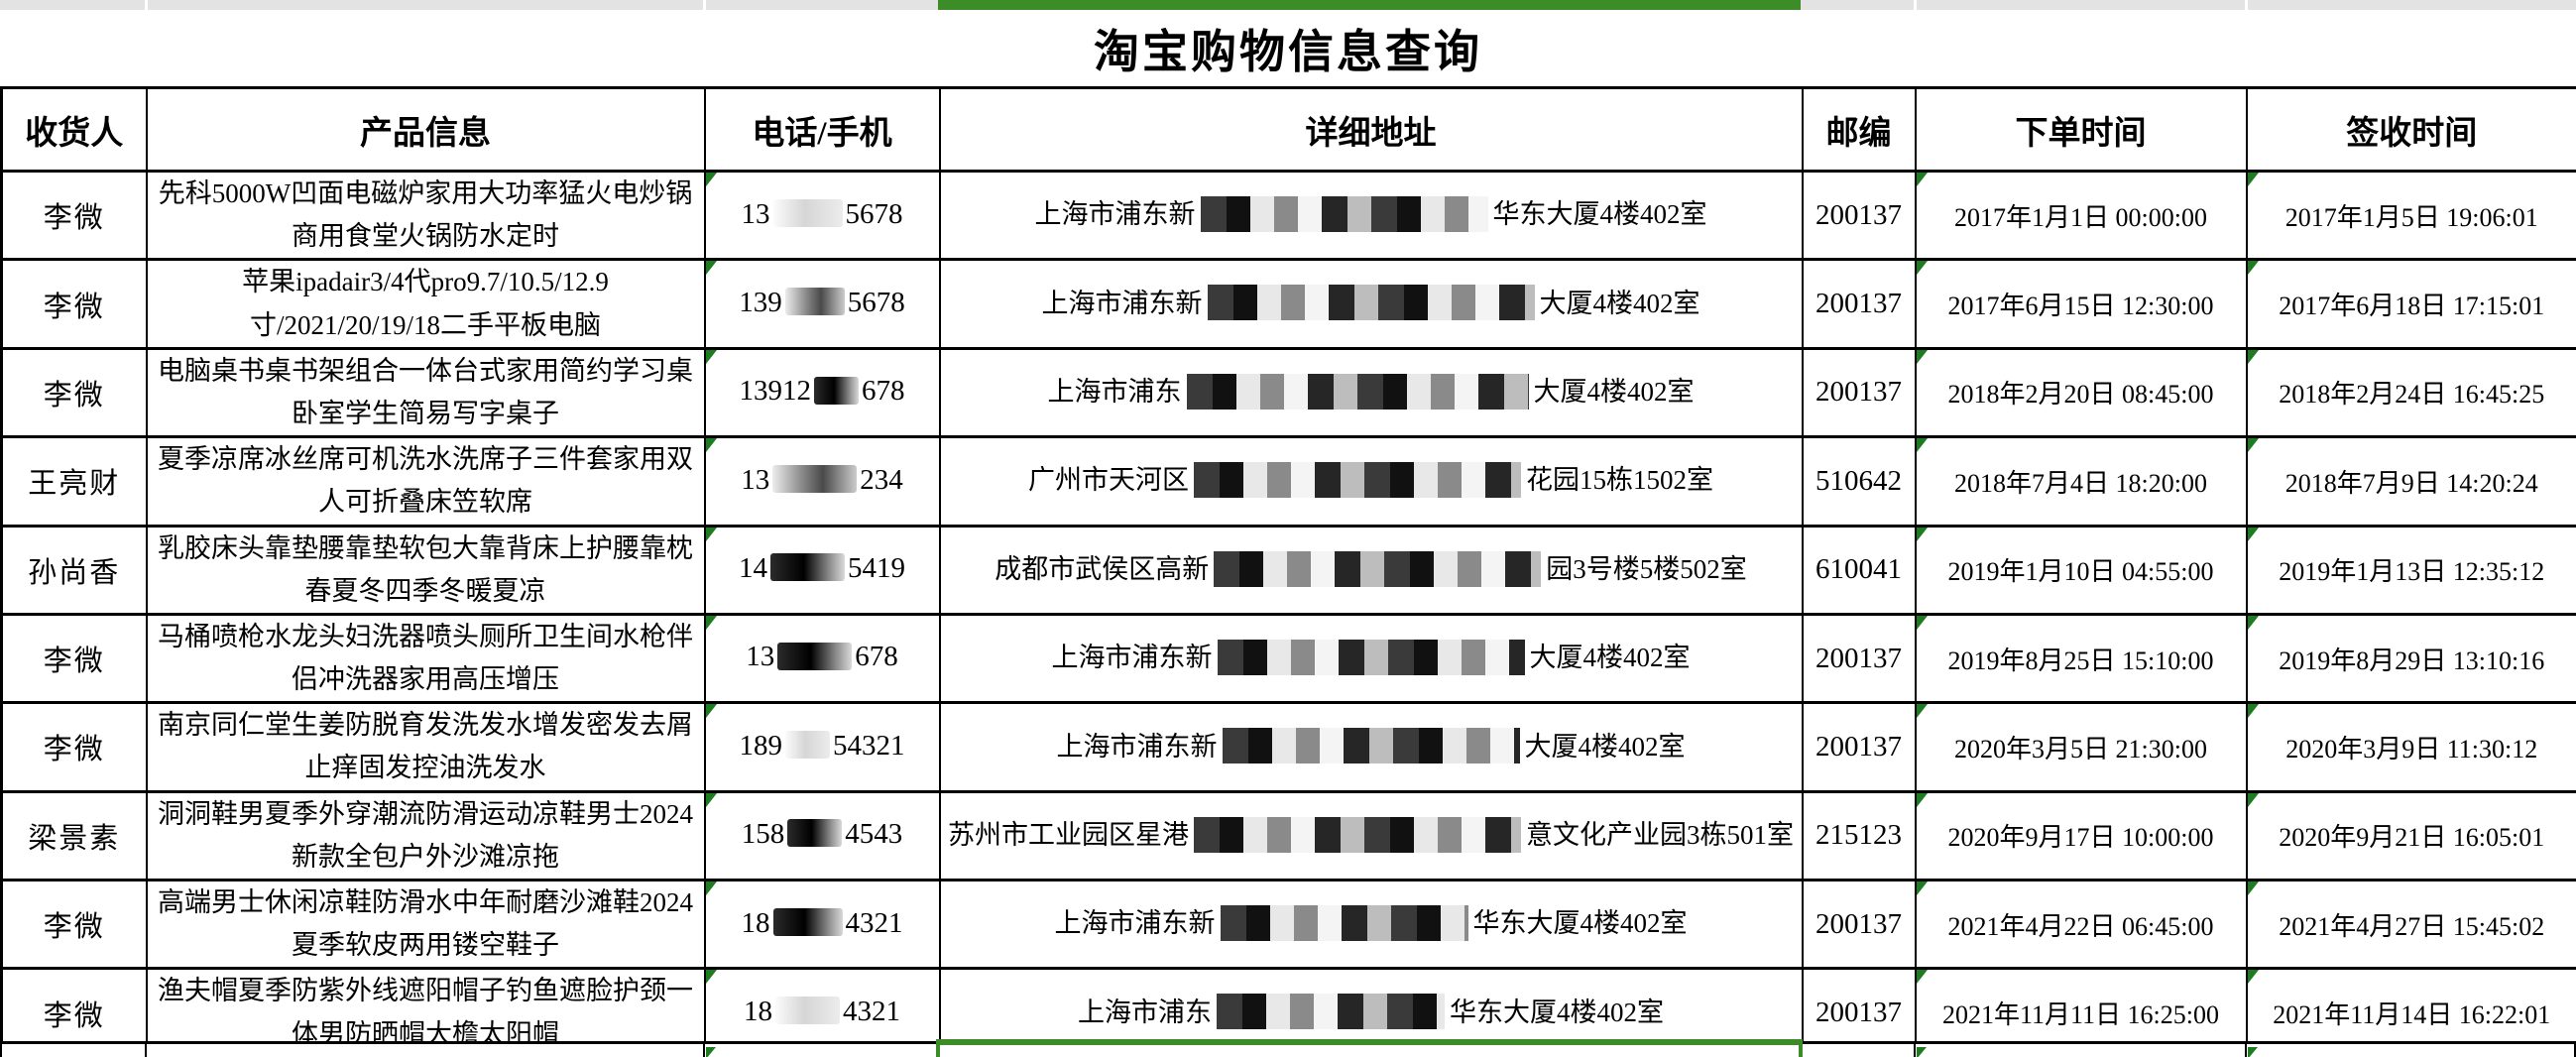 This screenshot has width=2576, height=1057. I want to click on phone-suffix: 234, so click(882, 479).